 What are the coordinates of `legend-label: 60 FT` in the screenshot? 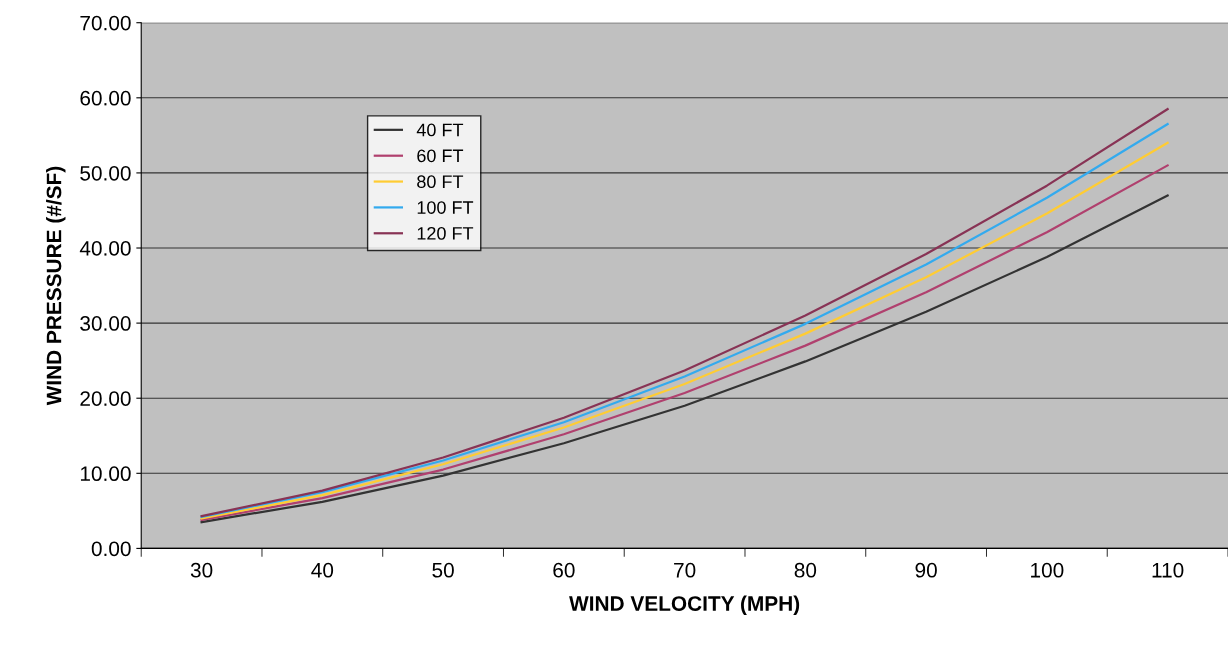 It's located at (440, 156).